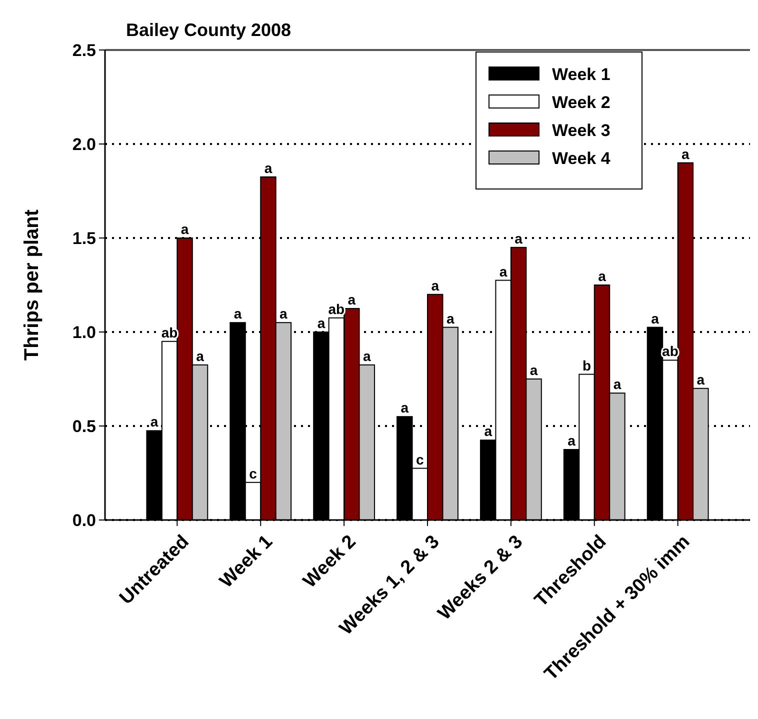 This screenshot has height=719, width=758. I want to click on legend-label: Week 3, so click(581, 130).